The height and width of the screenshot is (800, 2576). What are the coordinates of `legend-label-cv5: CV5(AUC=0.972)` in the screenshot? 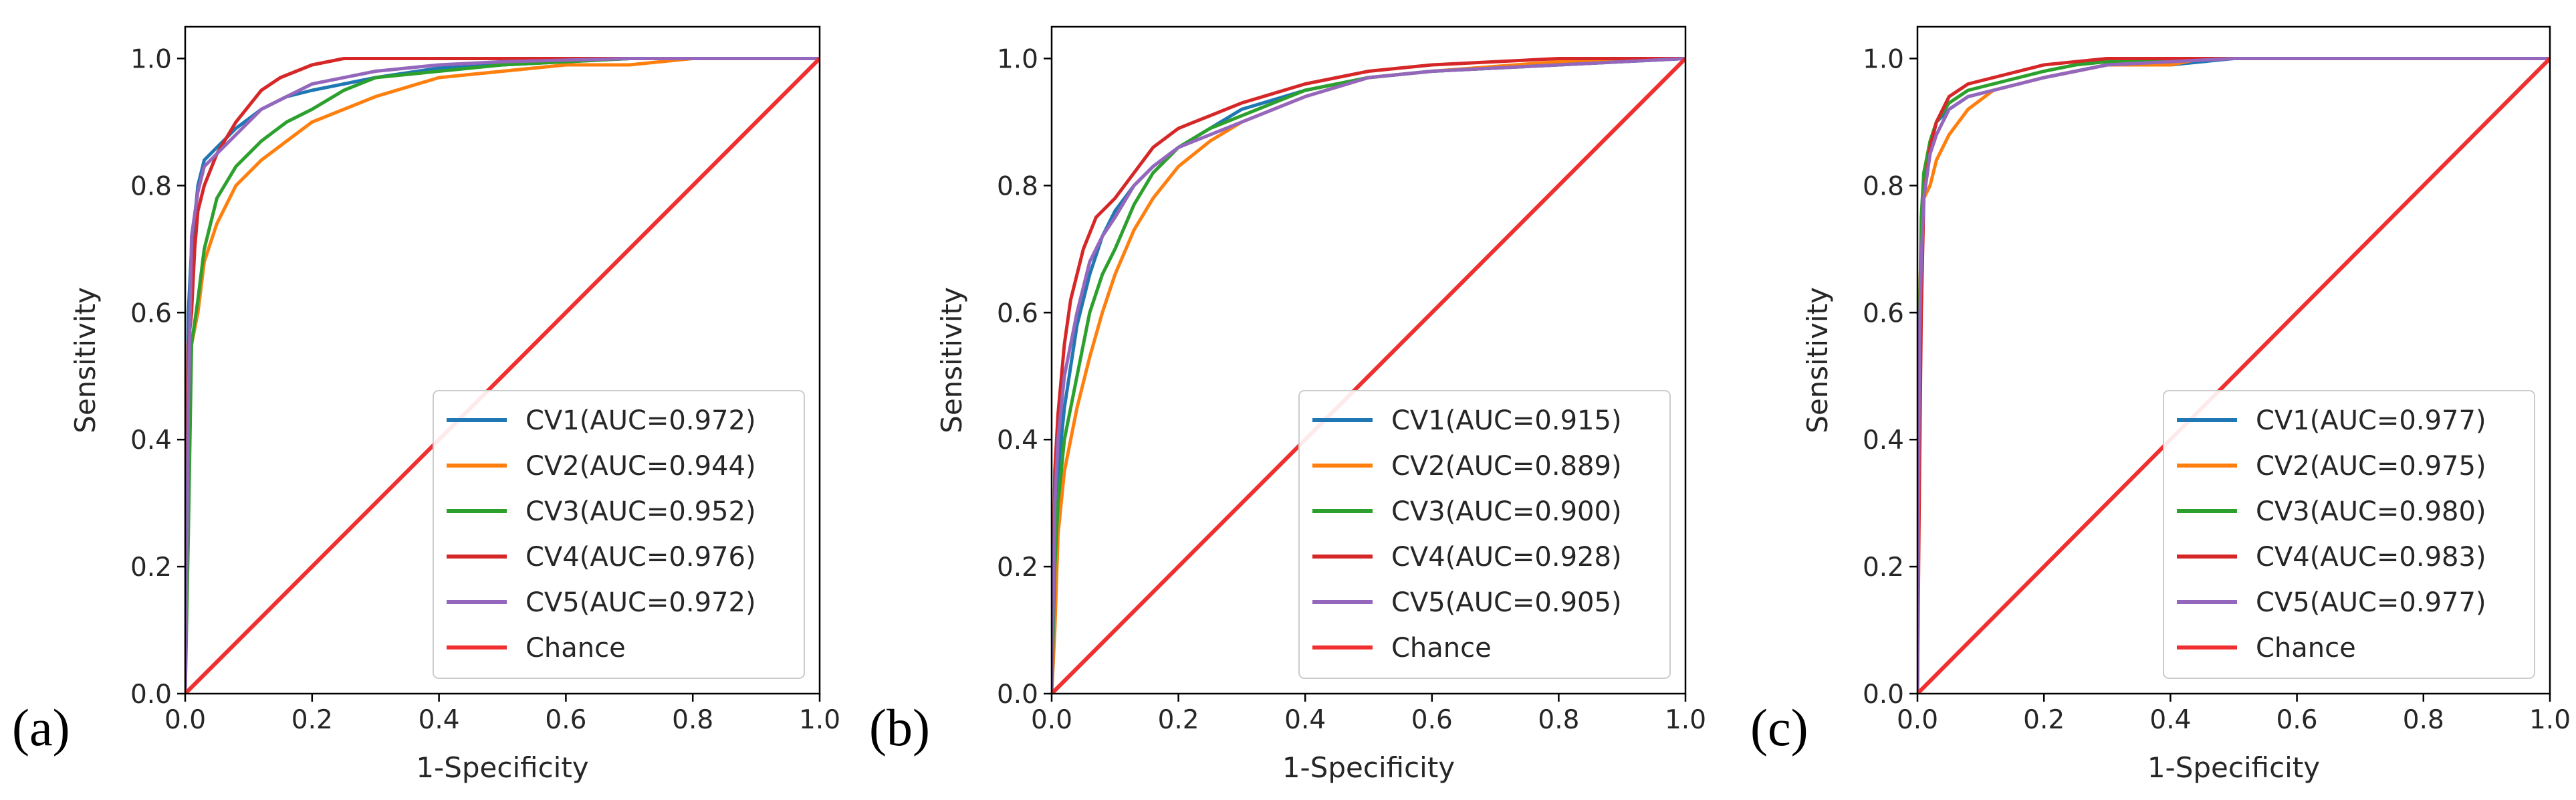 It's located at (640, 602).